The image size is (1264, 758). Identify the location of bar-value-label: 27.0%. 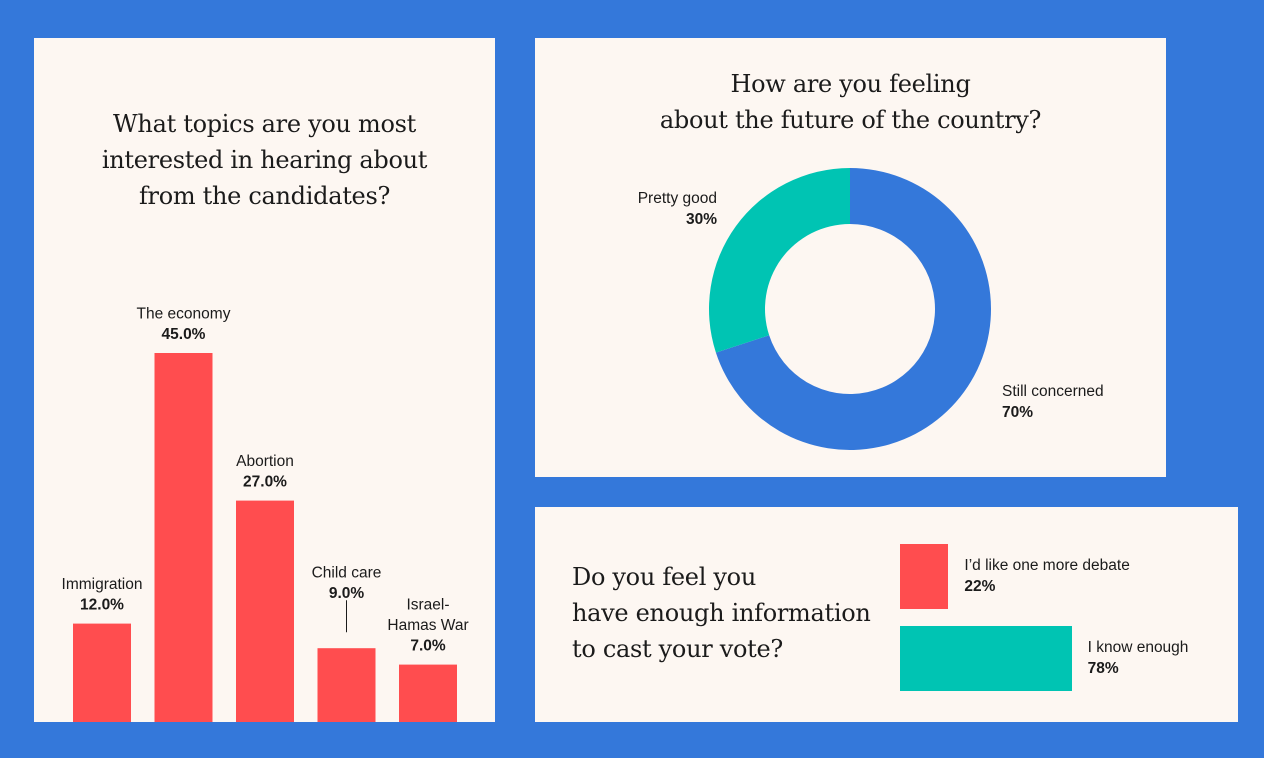
(265, 482).